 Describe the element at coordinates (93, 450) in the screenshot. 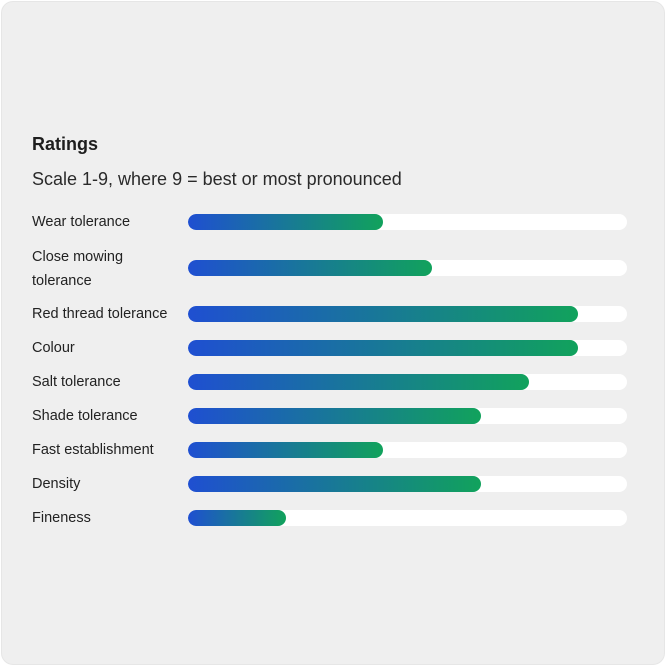

I see `rating-label: Fast establishment` at that location.